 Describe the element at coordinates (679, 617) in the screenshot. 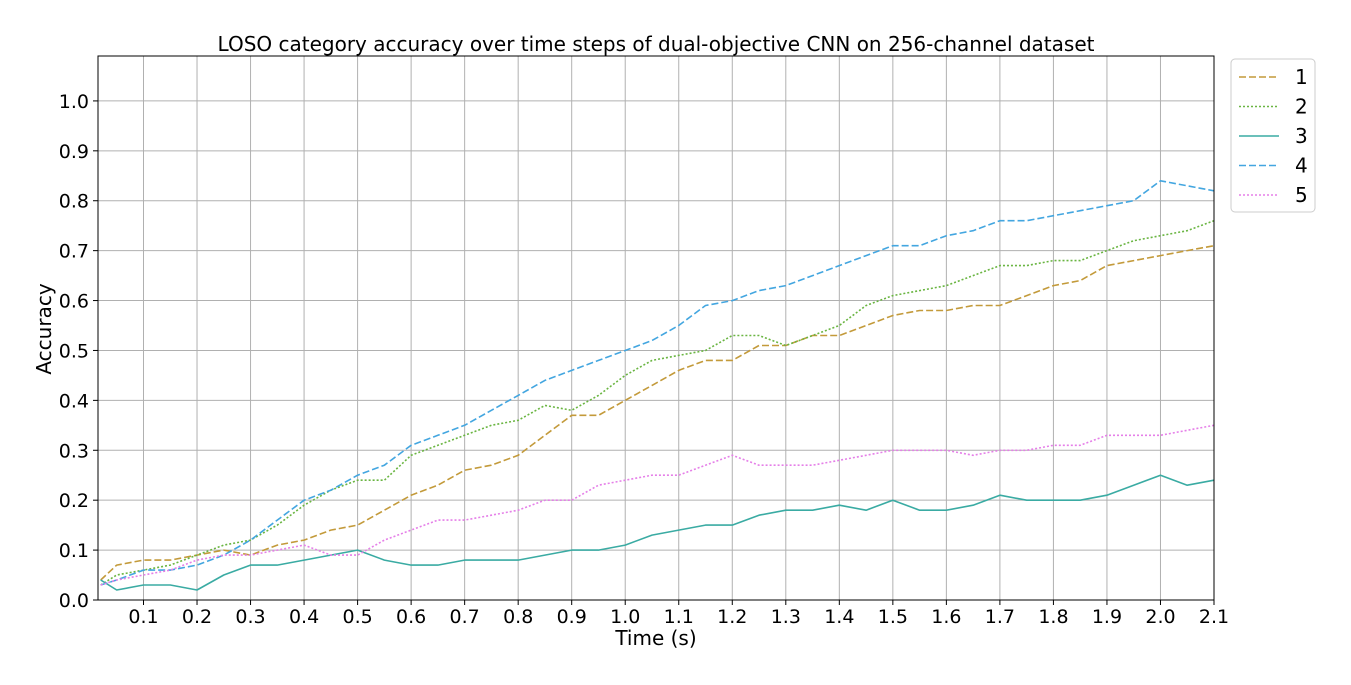

I see `x-tick-label: 1.1` at that location.